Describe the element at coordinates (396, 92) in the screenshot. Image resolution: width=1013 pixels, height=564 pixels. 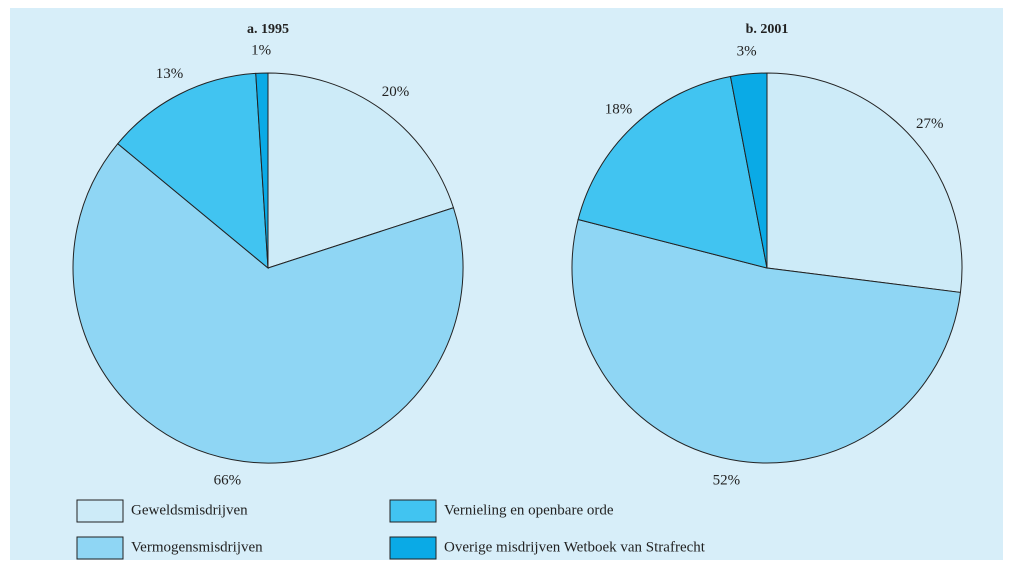
I see `data-label: 20%` at that location.